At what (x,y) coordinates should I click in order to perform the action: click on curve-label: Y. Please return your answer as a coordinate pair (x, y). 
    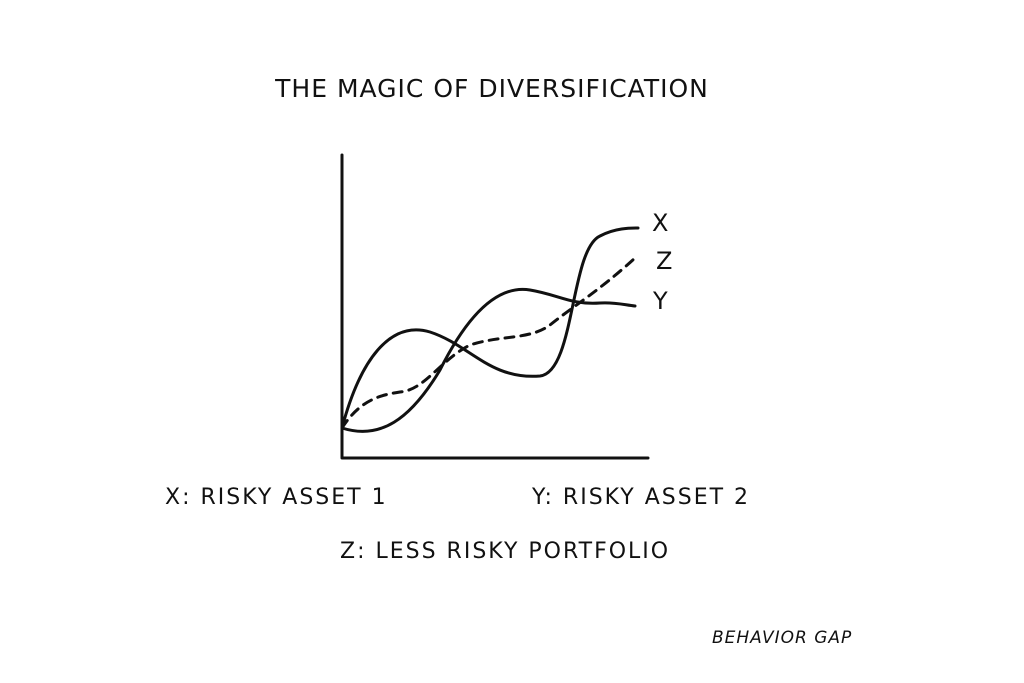
    Looking at the image, I should click on (660, 301).